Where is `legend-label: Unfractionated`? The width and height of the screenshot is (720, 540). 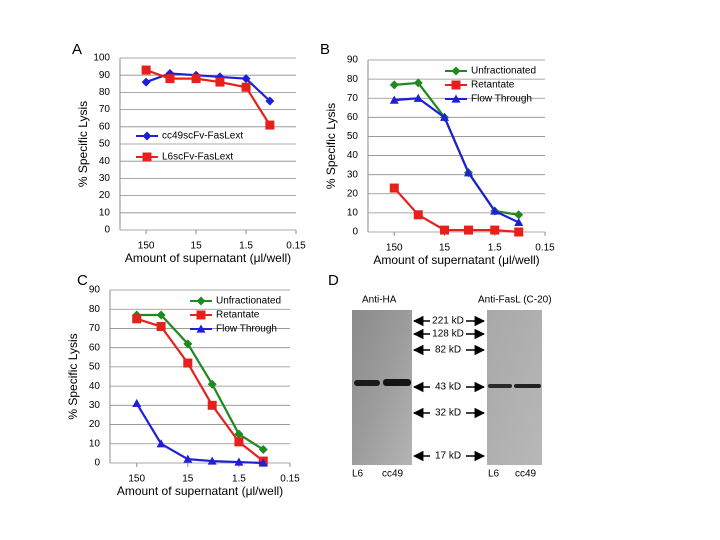 legend-label: Unfractionated is located at coordinates (503, 71).